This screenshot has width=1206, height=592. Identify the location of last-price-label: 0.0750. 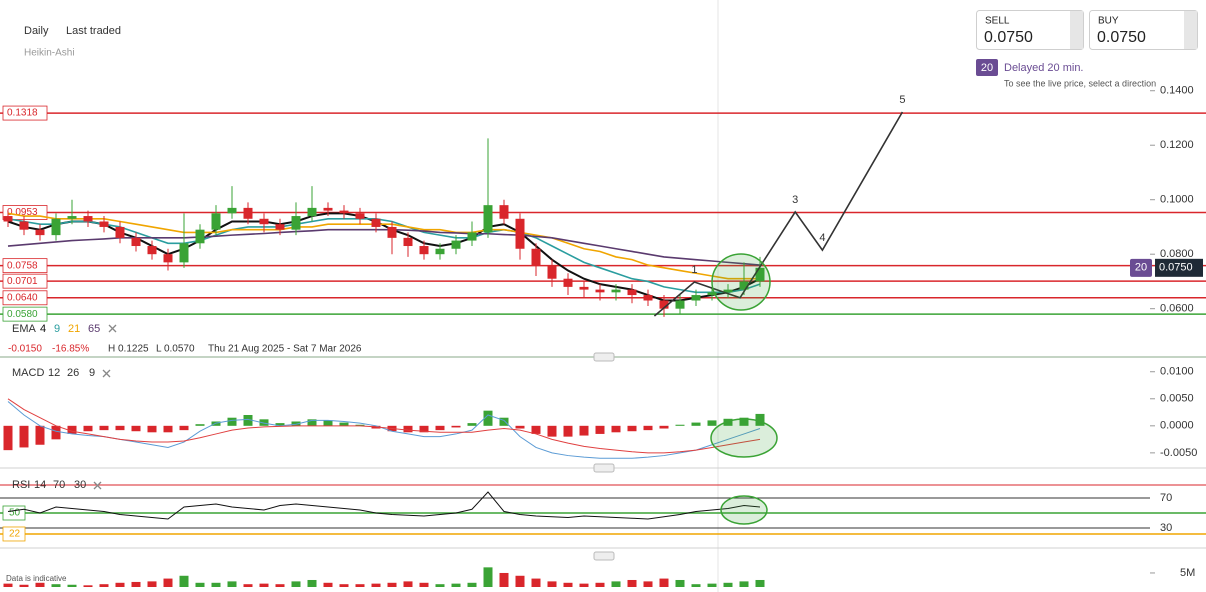
(1176, 268).